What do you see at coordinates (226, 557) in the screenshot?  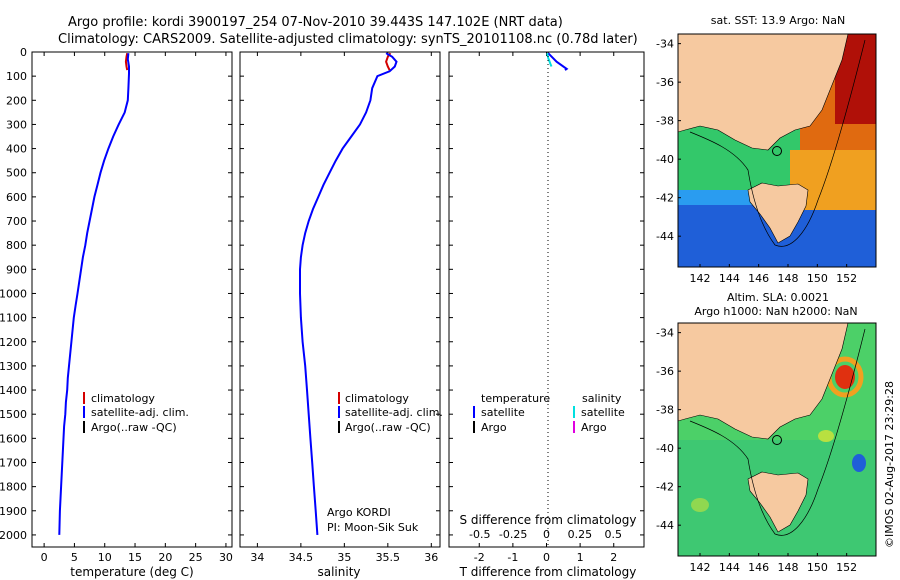 I see `temperature-x-tick-label: 30` at bounding box center [226, 557].